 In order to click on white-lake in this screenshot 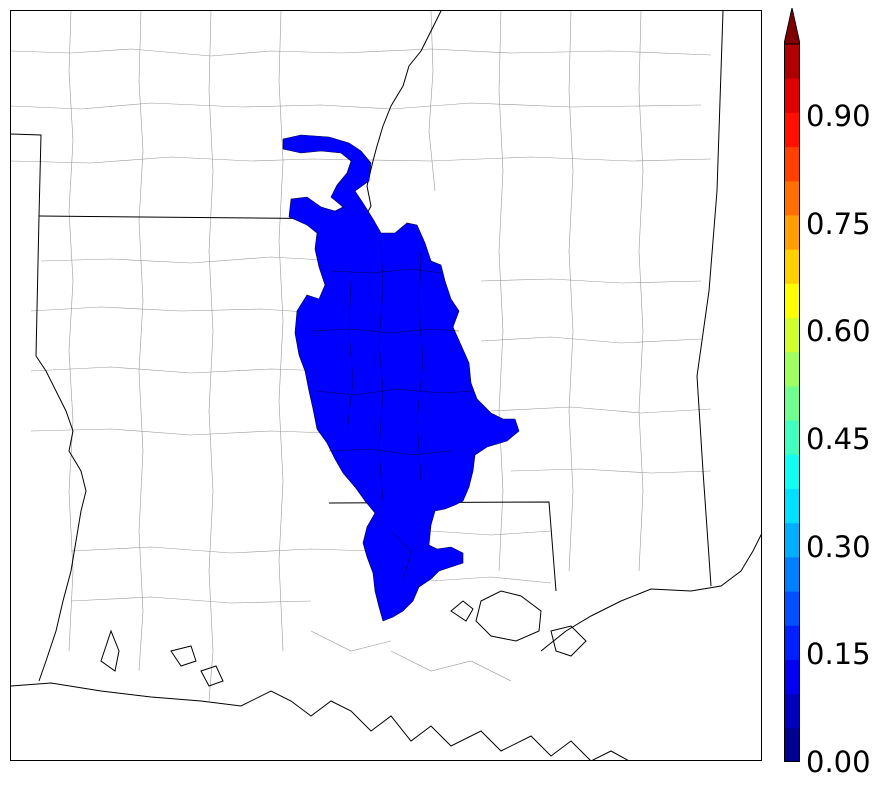, I will do `click(212, 676)`.